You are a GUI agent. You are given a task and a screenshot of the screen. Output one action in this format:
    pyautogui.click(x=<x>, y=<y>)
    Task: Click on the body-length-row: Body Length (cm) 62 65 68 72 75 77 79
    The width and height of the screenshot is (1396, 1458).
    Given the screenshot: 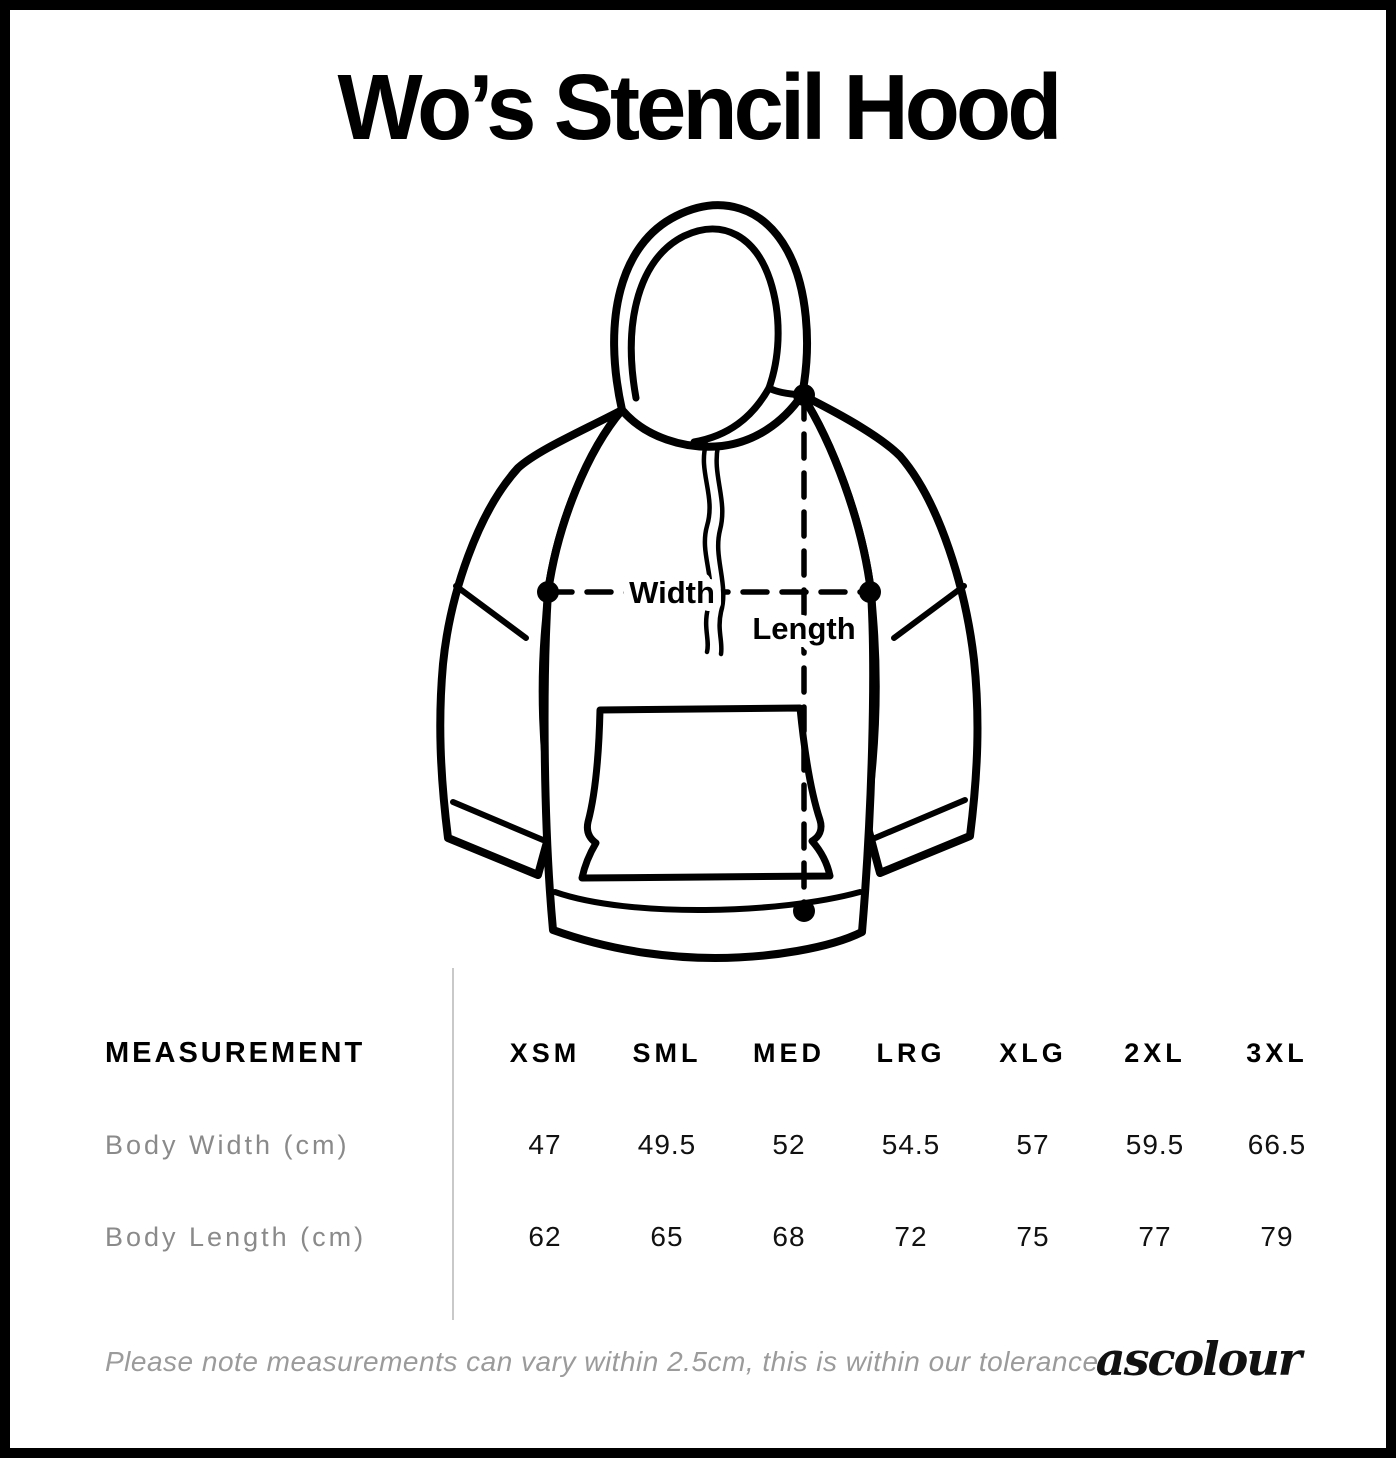 What is the action you would take?
    pyautogui.click(x=675, y=1237)
    